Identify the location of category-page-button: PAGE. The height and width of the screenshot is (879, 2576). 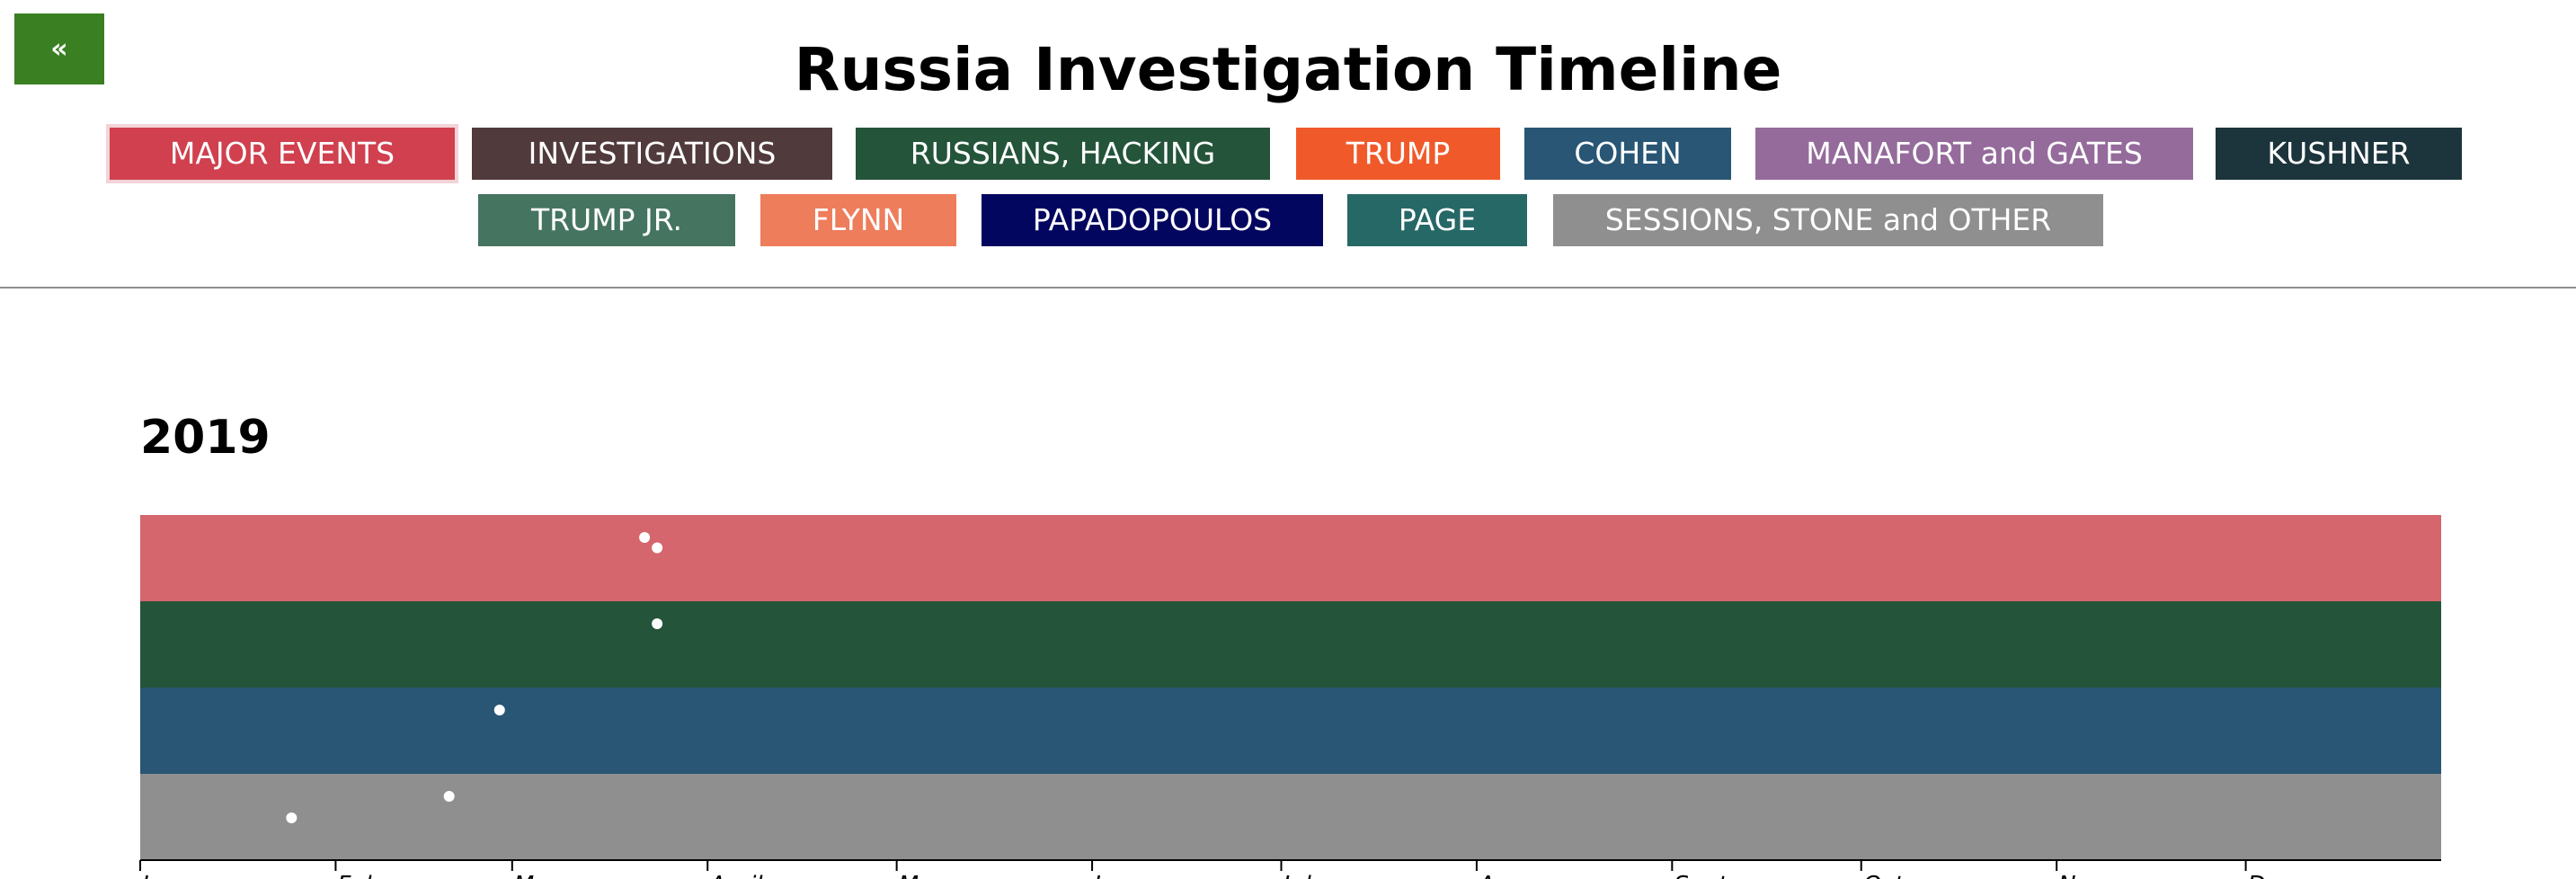
(1437, 220).